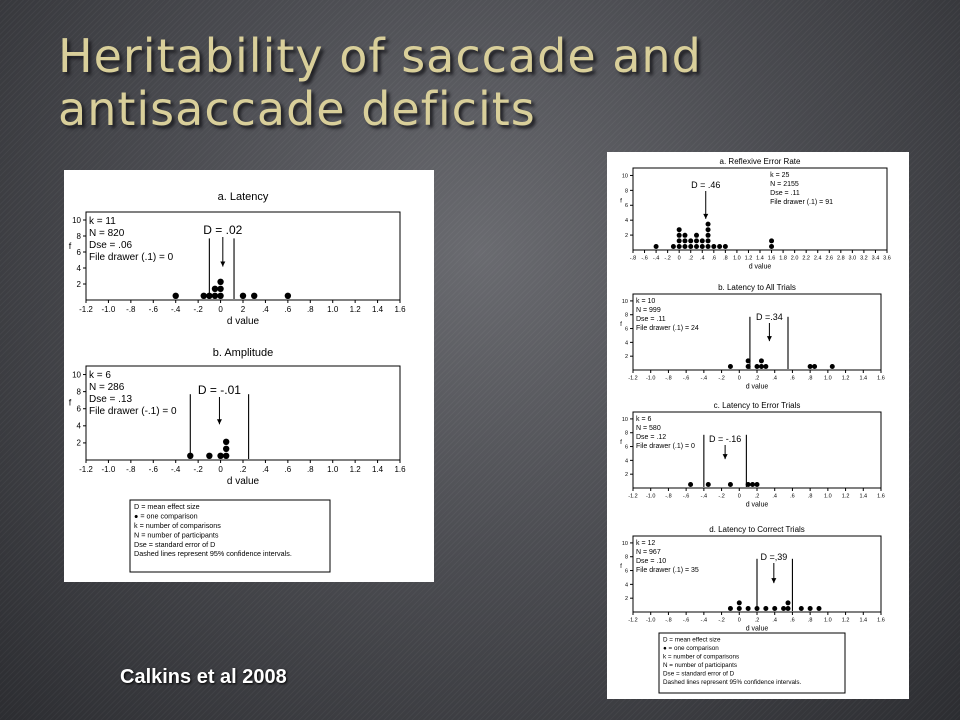 This screenshot has height=720, width=960. I want to click on chart-title: b. Amplitude, so click(243, 353).